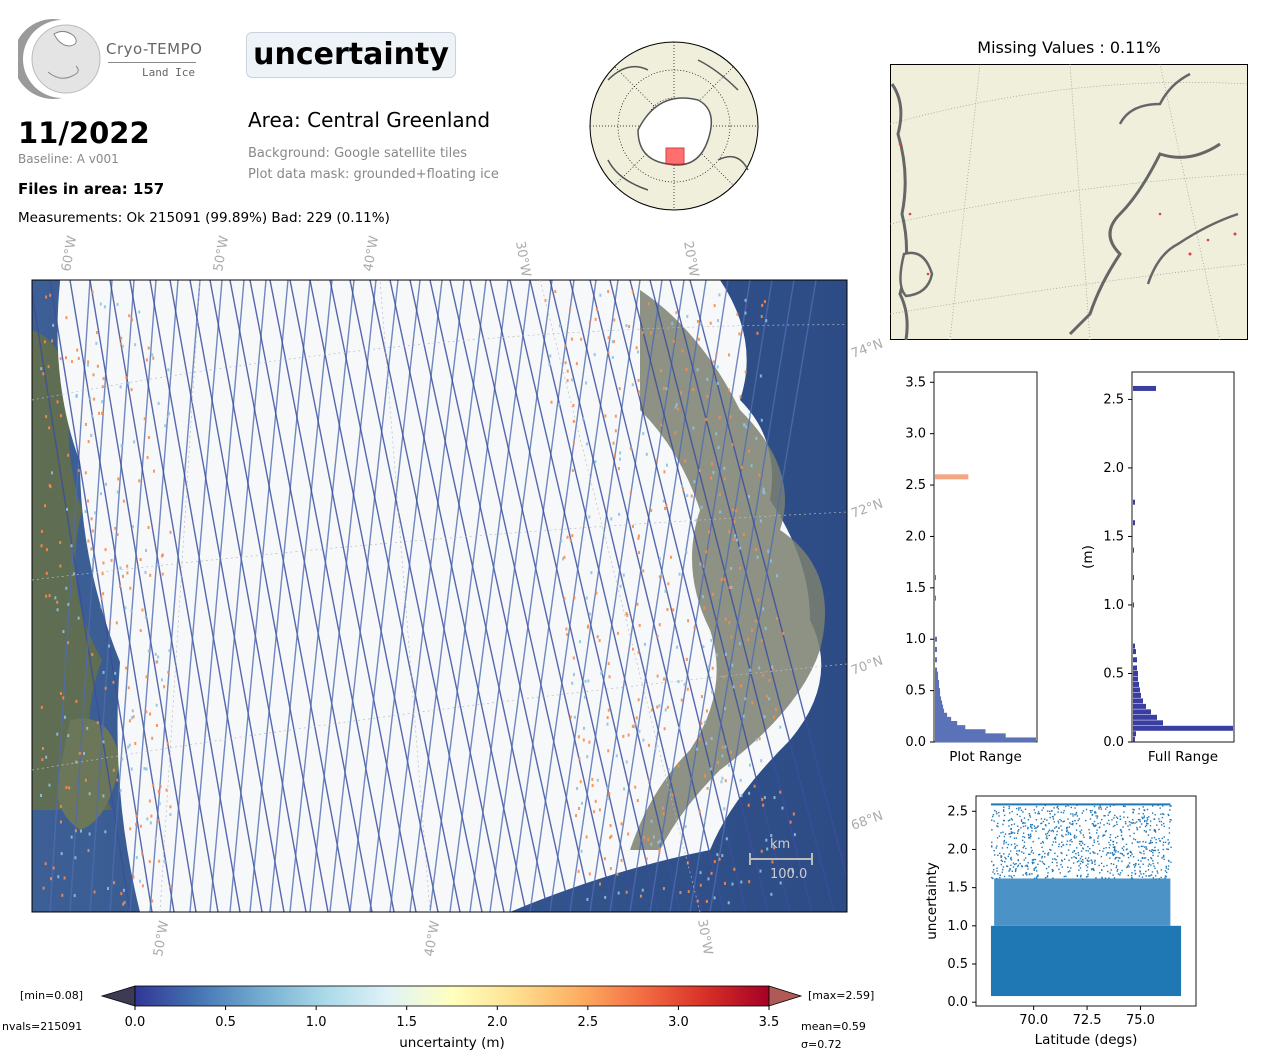 The height and width of the screenshot is (1064, 1272). I want to click on scatter-y-tick-label: 0.0, so click(957, 1002).